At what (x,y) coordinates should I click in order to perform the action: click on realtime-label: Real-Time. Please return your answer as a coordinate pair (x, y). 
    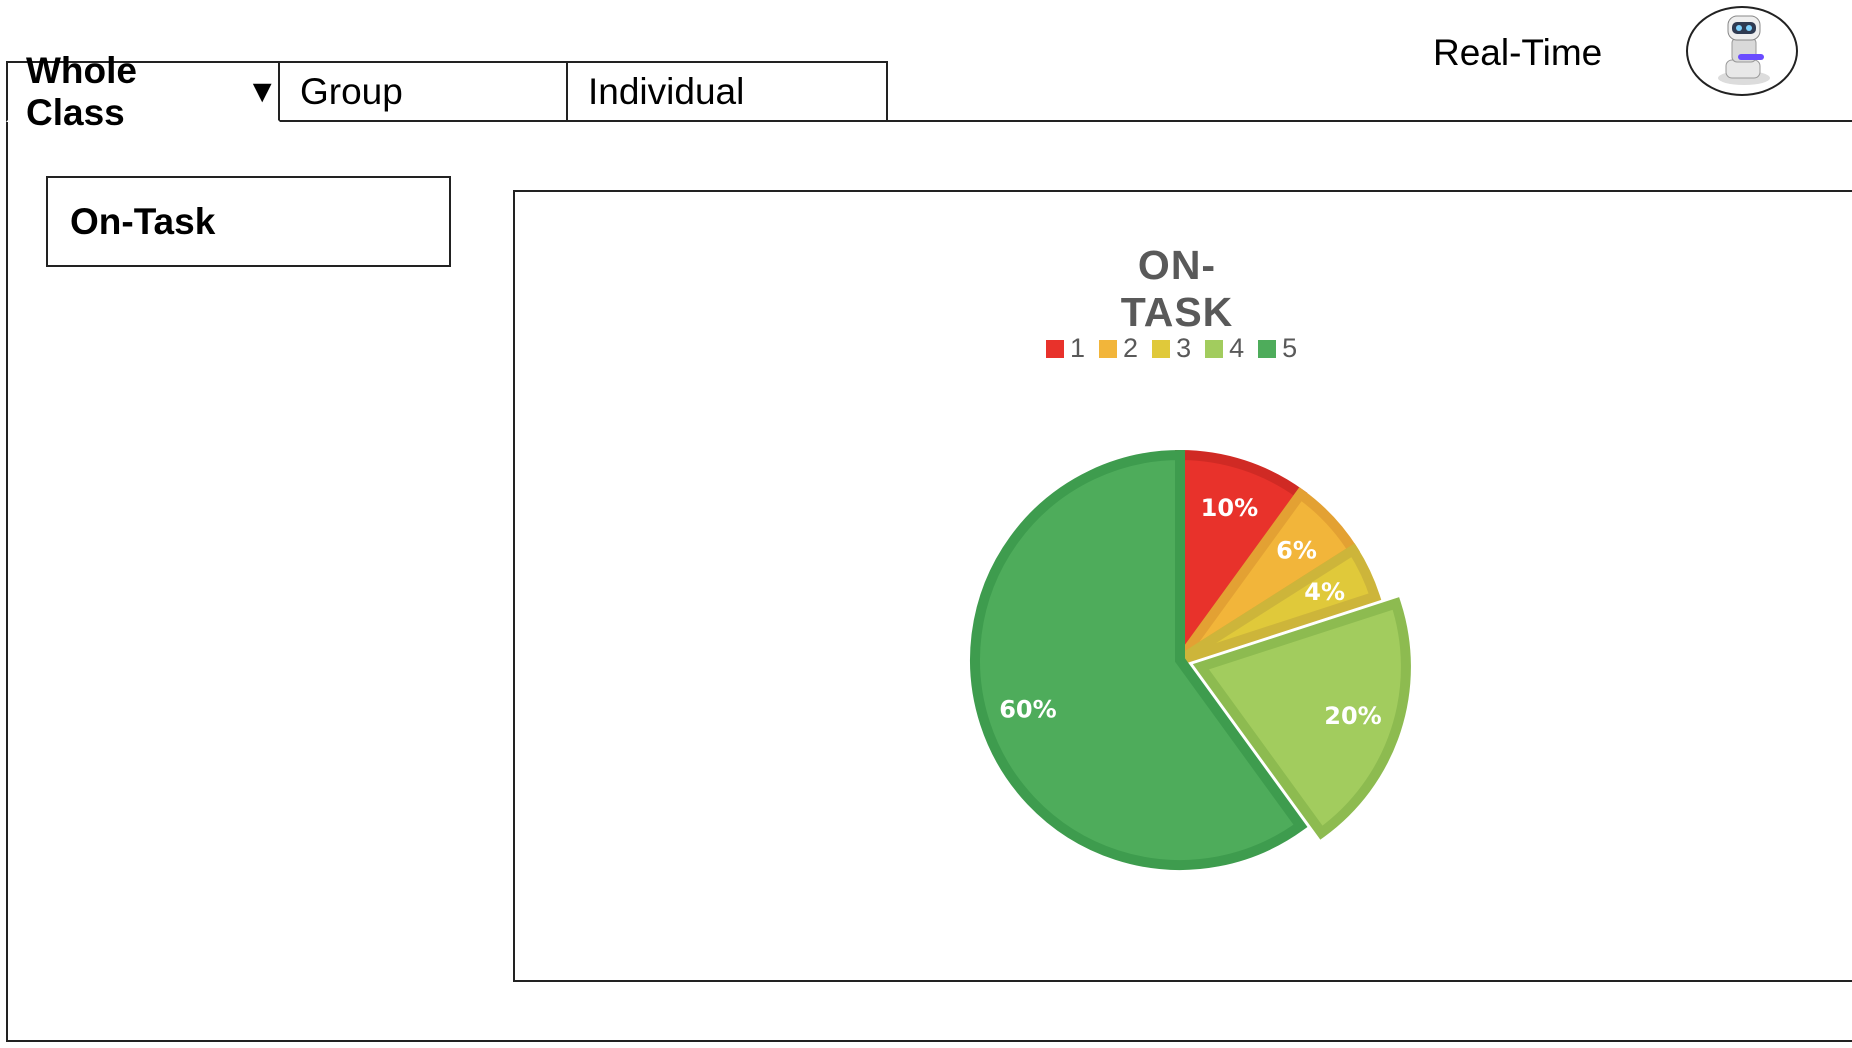
    Looking at the image, I should click on (1518, 52).